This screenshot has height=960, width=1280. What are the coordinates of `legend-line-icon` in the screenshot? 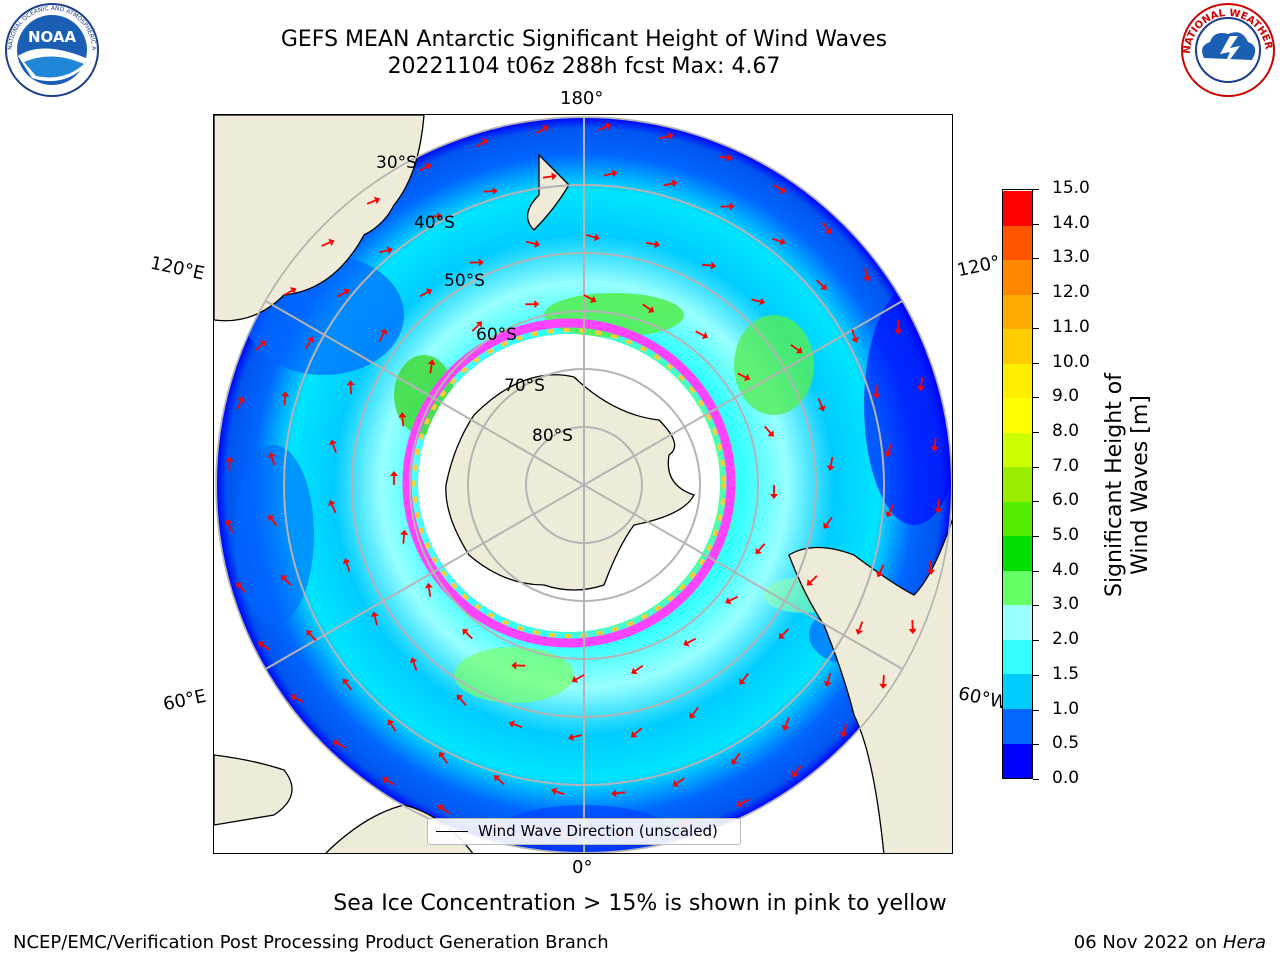 It's located at (452, 831).